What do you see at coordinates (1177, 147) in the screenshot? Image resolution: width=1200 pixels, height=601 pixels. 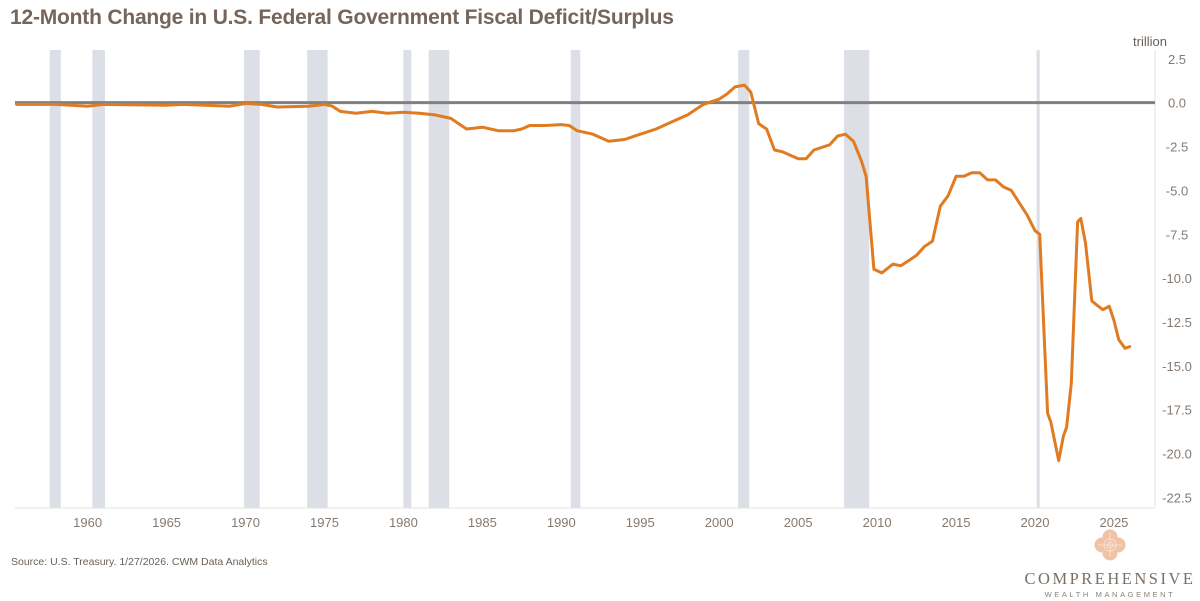 I see `y-tick-label: -2.5` at bounding box center [1177, 147].